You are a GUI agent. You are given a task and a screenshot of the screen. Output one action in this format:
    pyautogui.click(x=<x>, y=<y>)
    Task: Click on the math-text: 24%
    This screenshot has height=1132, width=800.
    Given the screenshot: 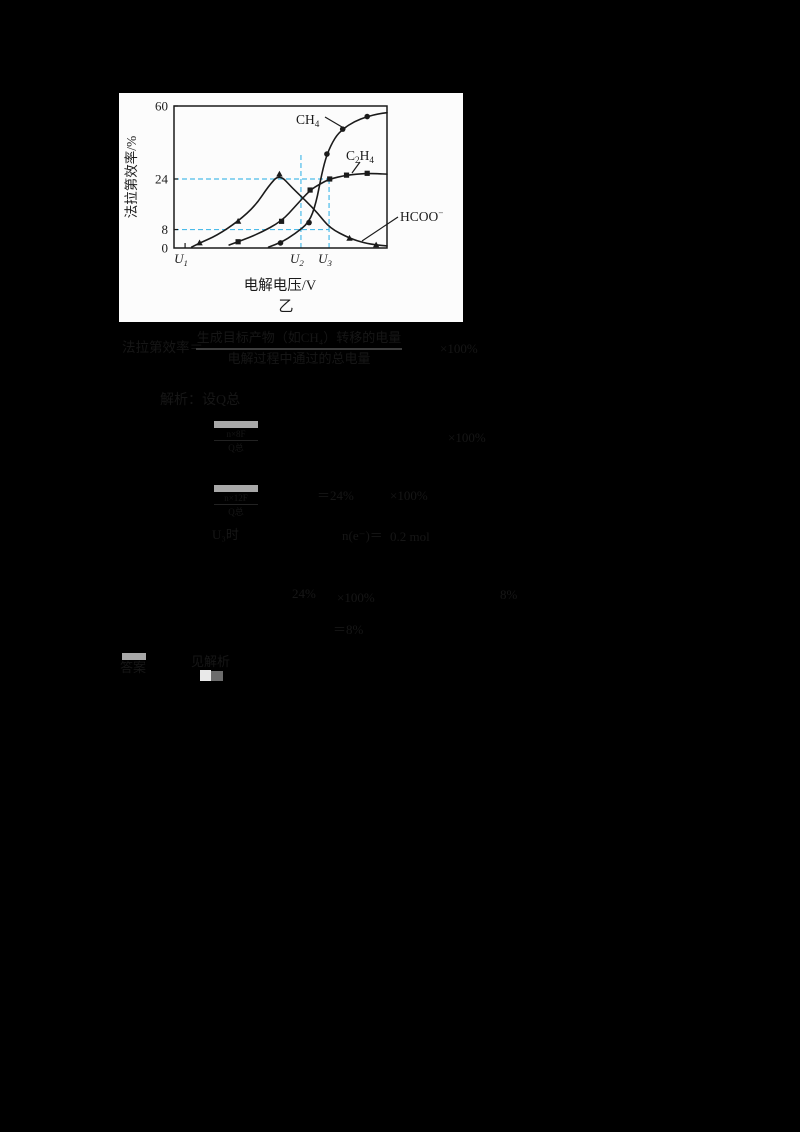 What is the action you would take?
    pyautogui.click(x=304, y=593)
    